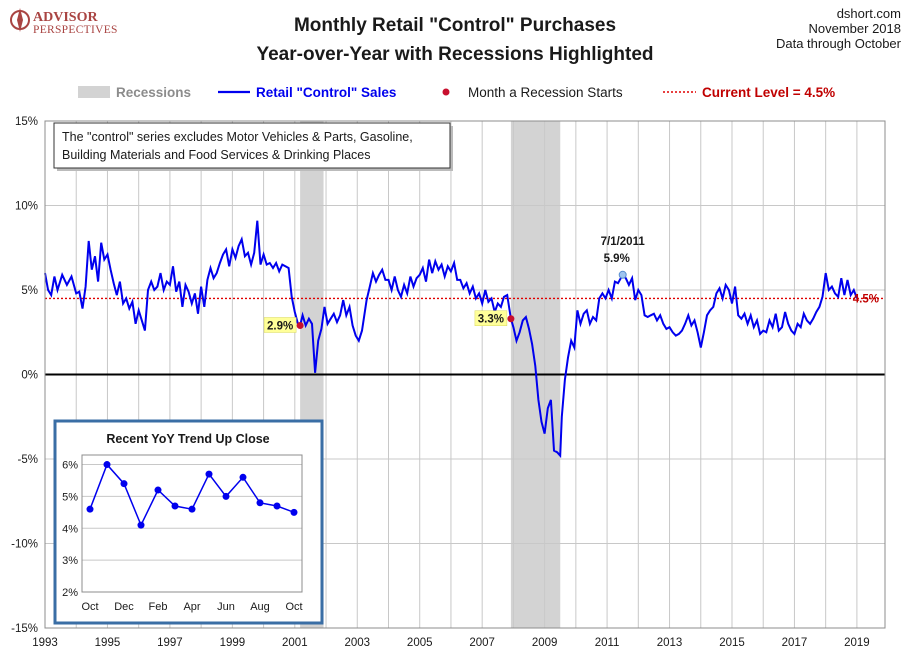 The height and width of the screenshot is (661, 910). Describe the element at coordinates (226, 496) in the screenshot. I see `inset-data-point-jun` at that location.